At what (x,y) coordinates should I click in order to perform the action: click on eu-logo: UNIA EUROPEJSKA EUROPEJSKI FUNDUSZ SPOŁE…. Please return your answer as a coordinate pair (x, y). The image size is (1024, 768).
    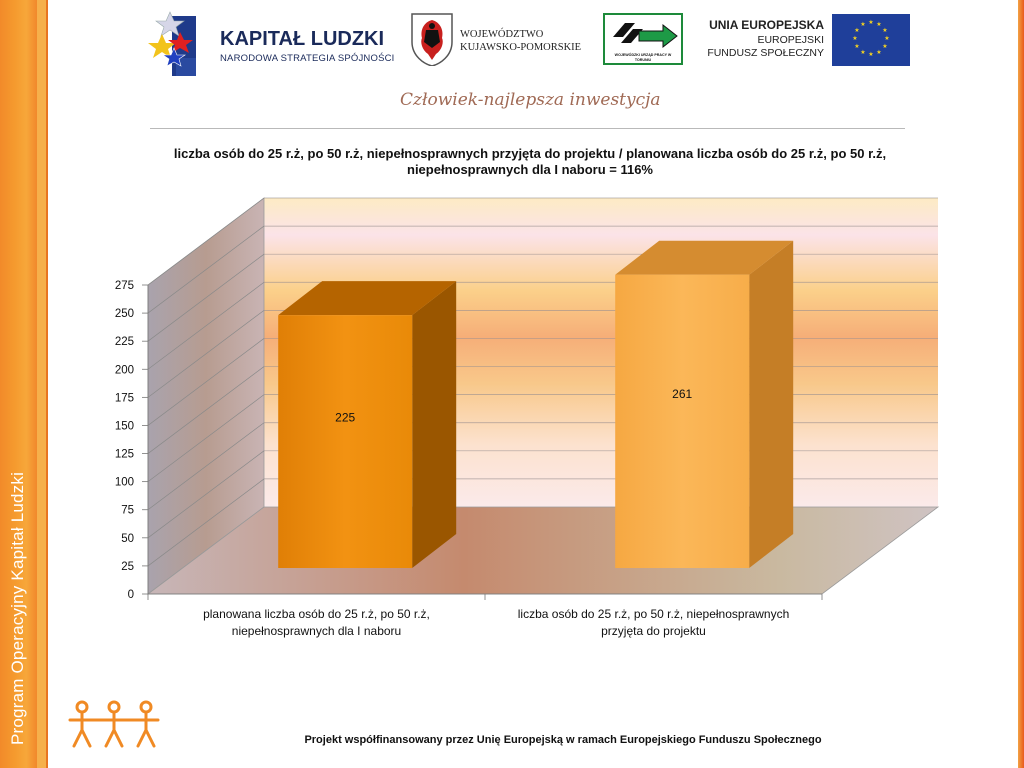
    Looking at the image, I should click on (806, 41).